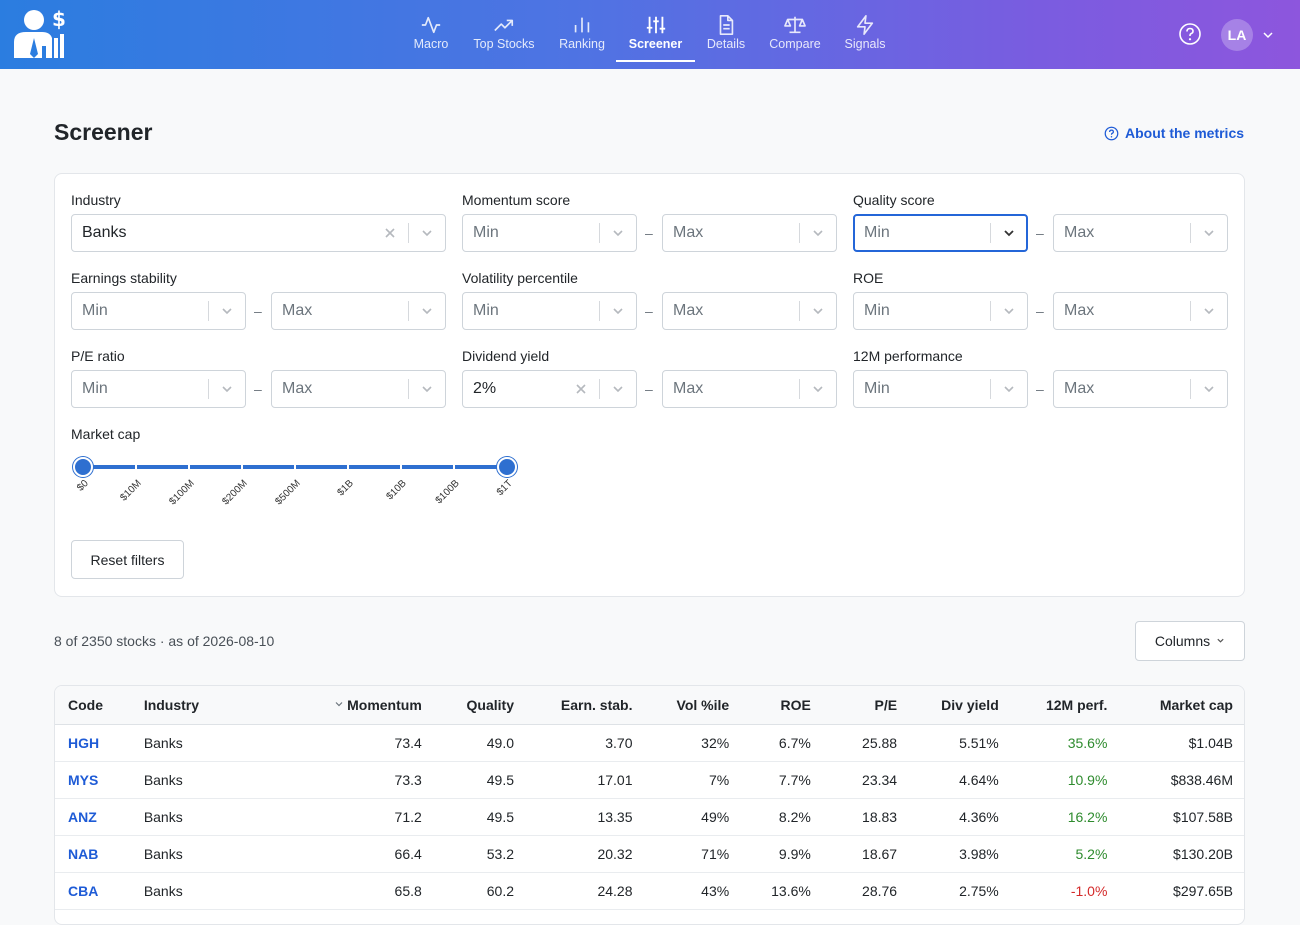  I want to click on earnings-stability-min-select: Min, so click(158, 311).